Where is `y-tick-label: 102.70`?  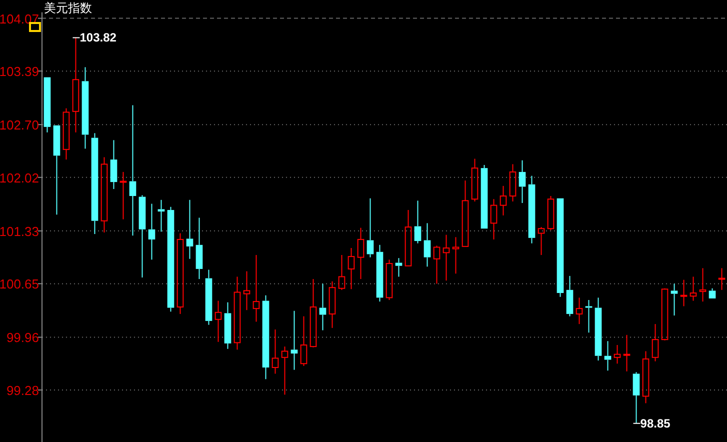 y-tick-label: 102.70 is located at coordinates (19, 125).